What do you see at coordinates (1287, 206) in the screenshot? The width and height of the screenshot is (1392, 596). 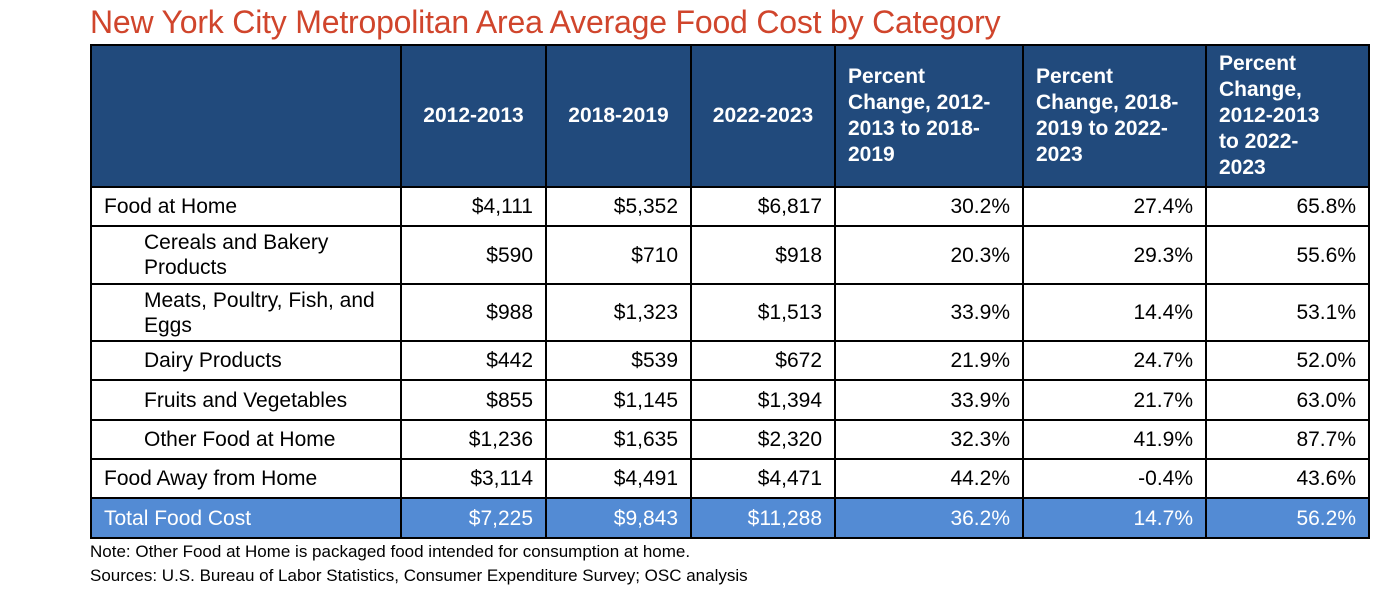 I see `value-cell: 65.8%` at bounding box center [1287, 206].